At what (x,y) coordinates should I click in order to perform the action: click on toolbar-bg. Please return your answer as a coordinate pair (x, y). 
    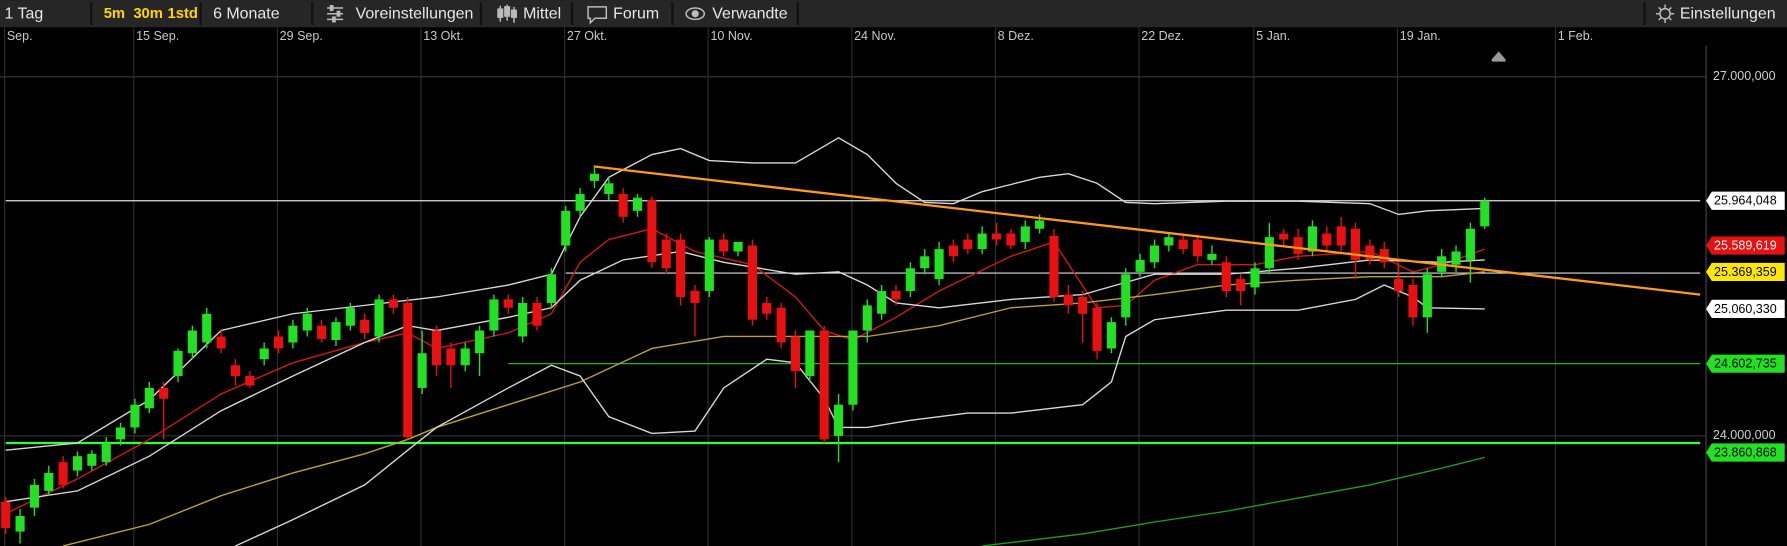
    Looking at the image, I should click on (893, 14).